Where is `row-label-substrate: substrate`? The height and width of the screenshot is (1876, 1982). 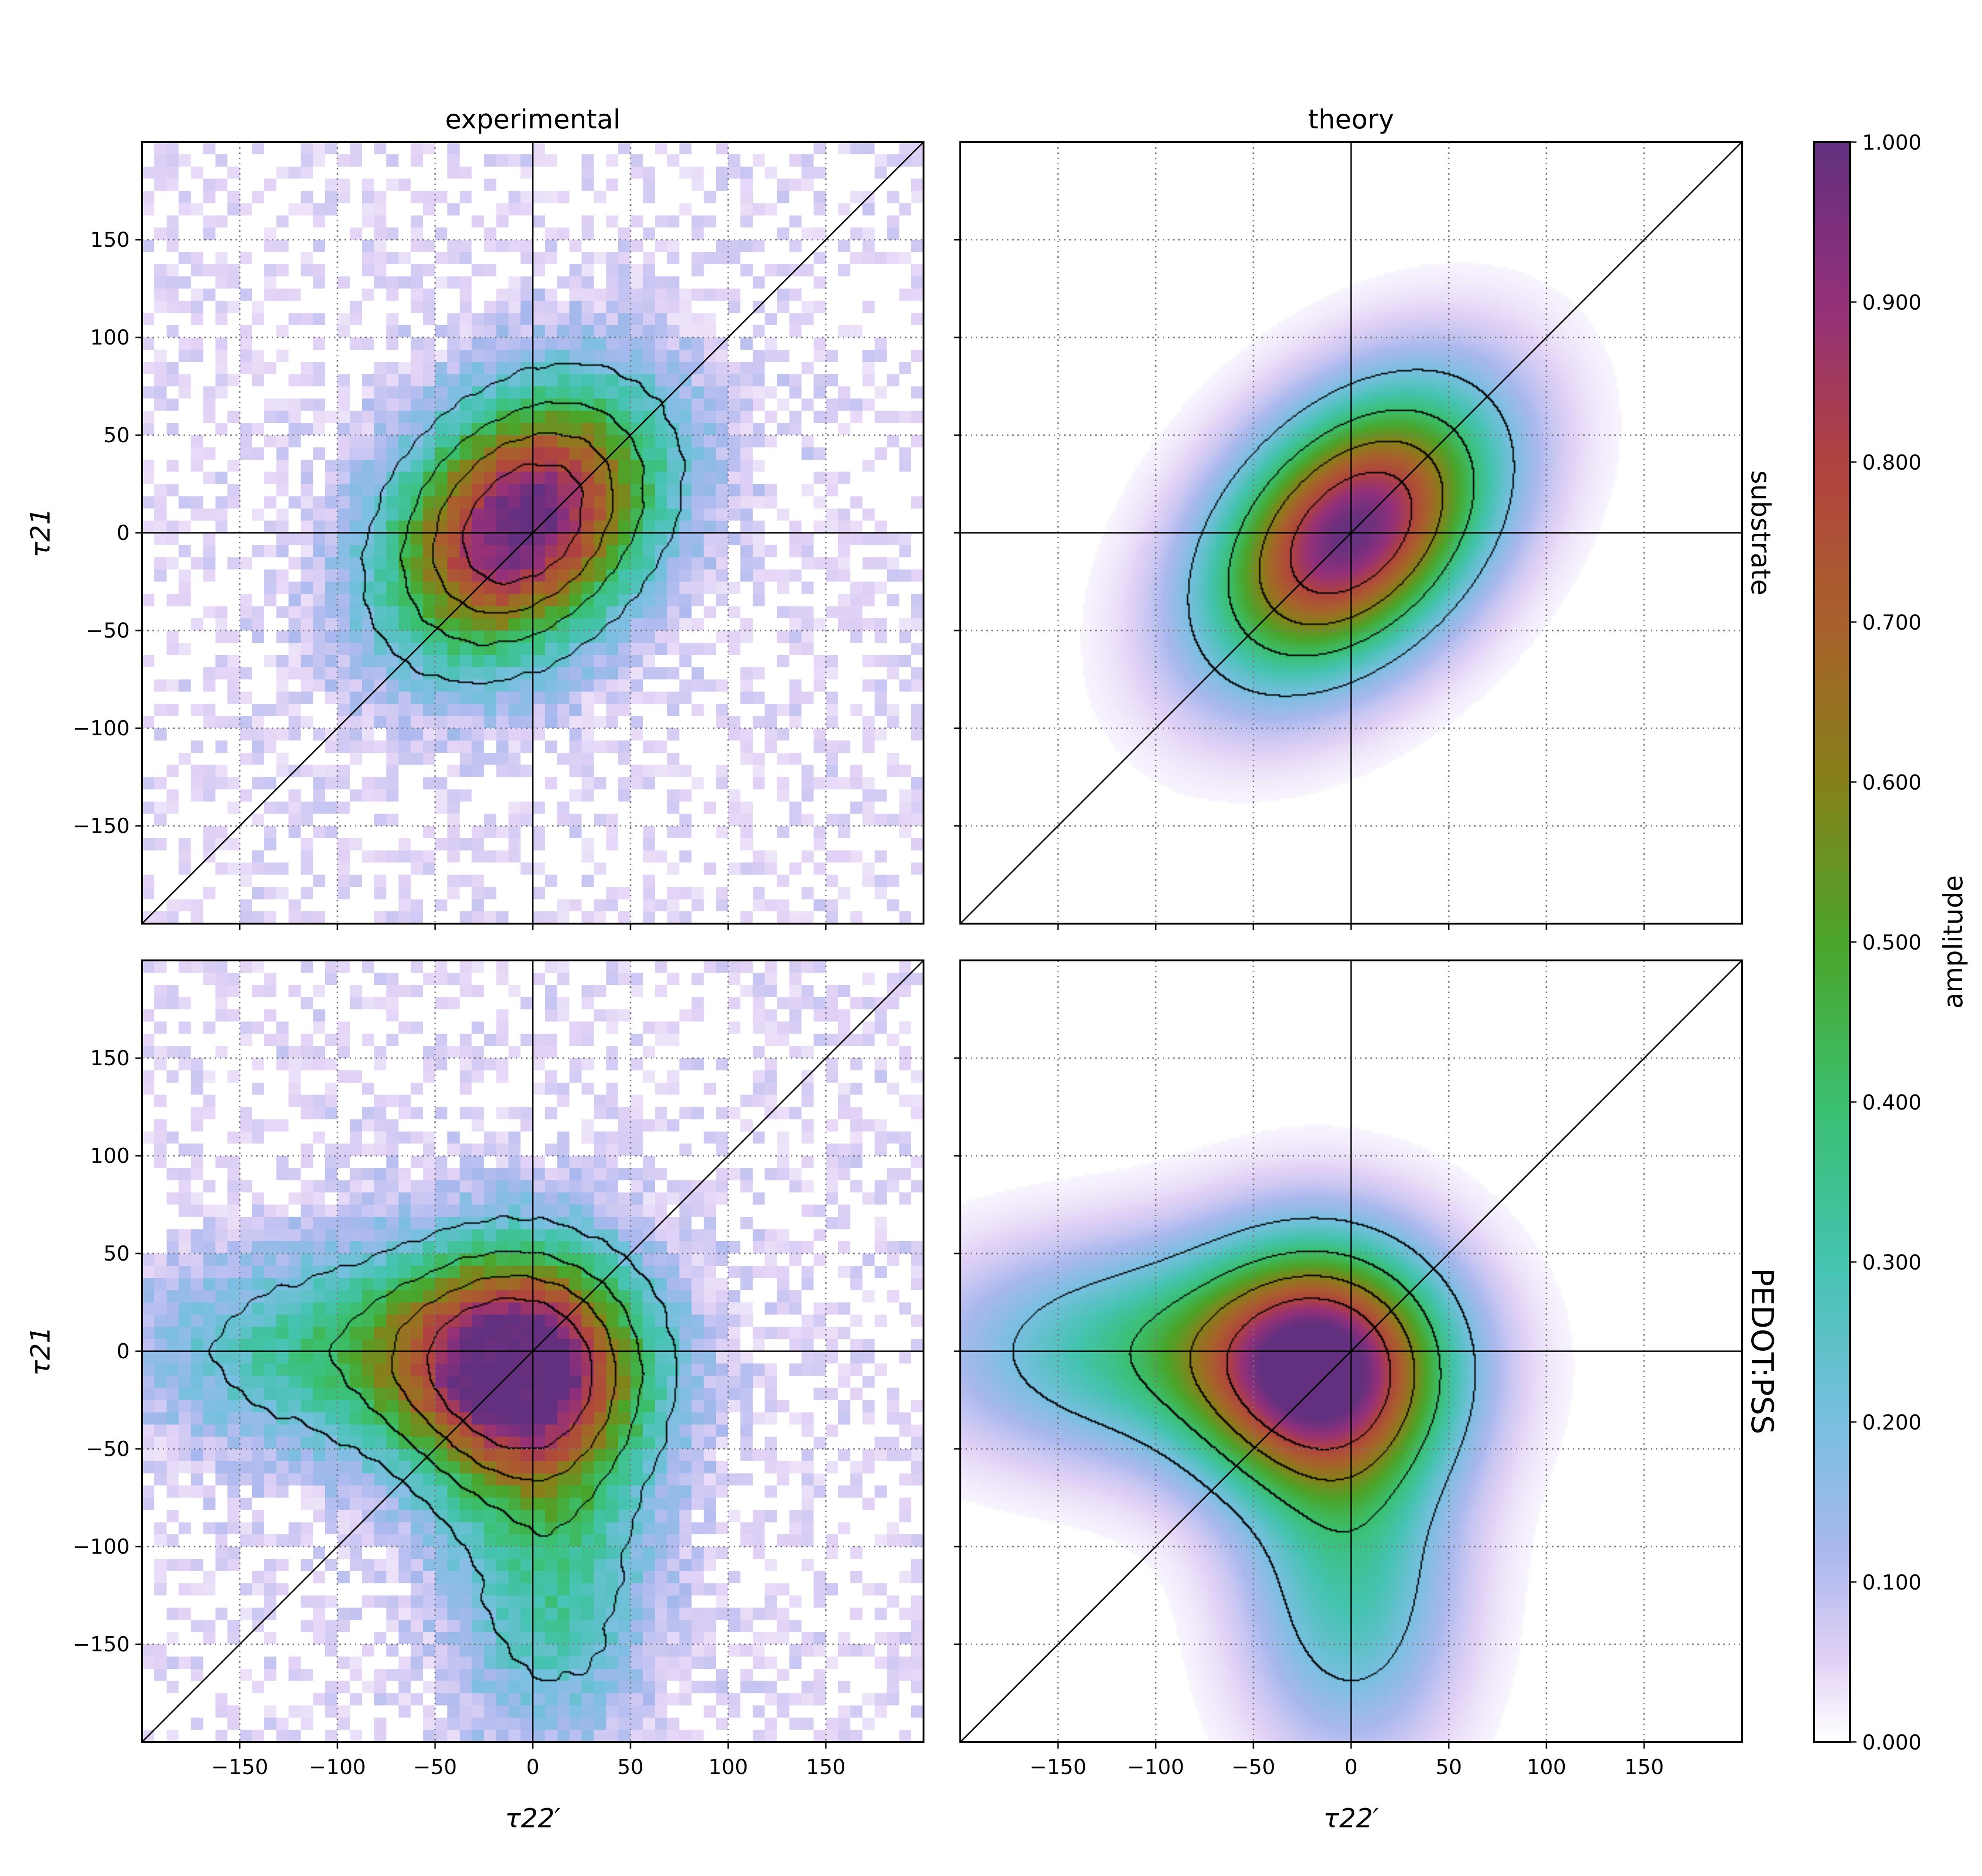 row-label-substrate: substrate is located at coordinates (1760, 532).